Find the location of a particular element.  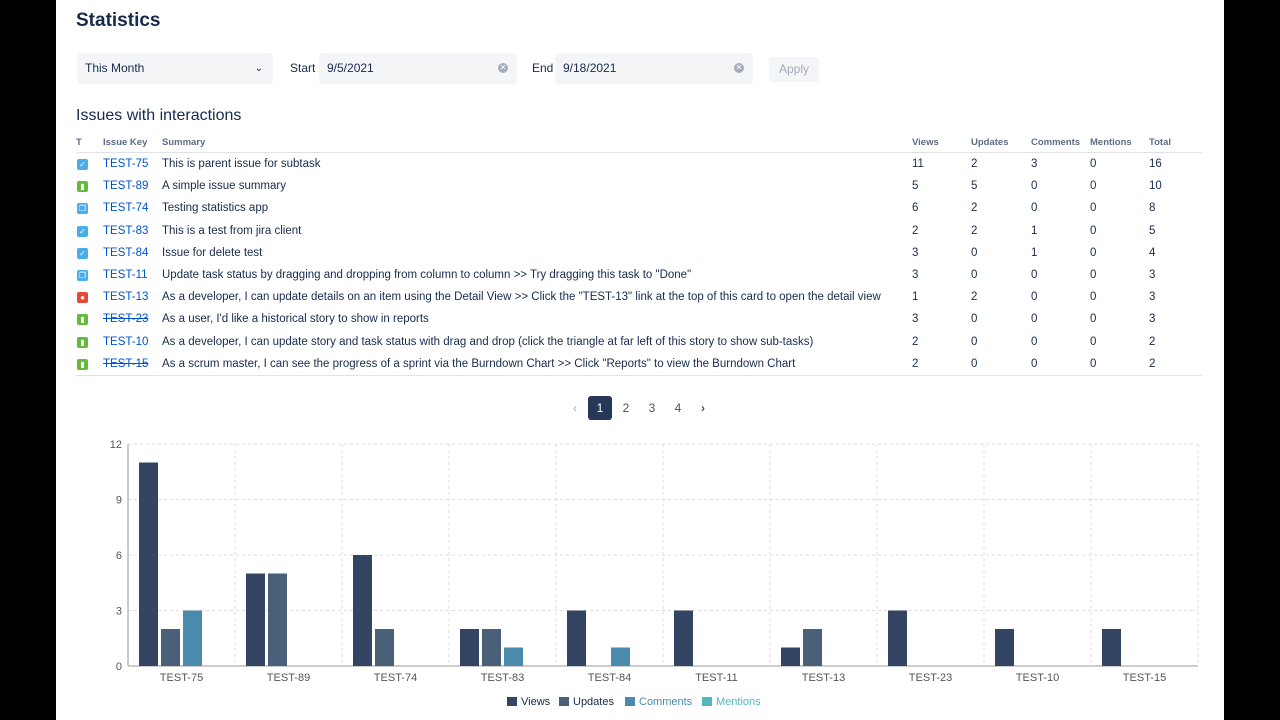

x-tick-label: TEST-83 is located at coordinates (502, 678).